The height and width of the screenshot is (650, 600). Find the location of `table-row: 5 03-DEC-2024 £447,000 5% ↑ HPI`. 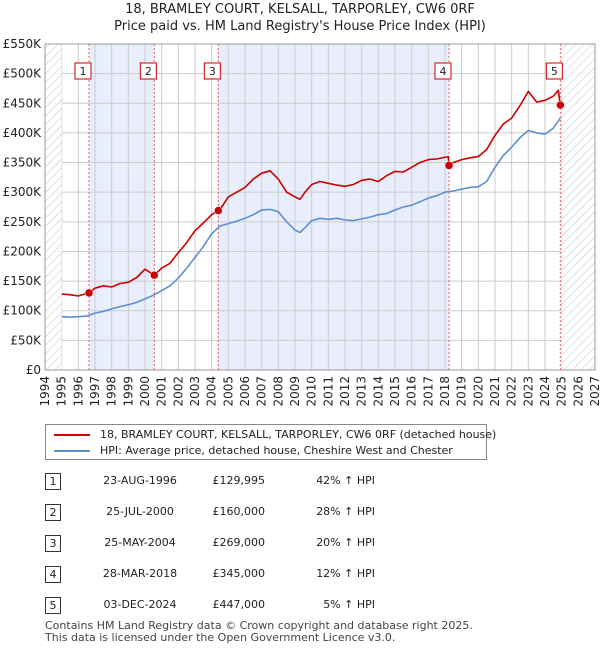

table-row: 5 03-DEC-2024 £447,000 5% ↑ HPI is located at coordinates (255, 605).